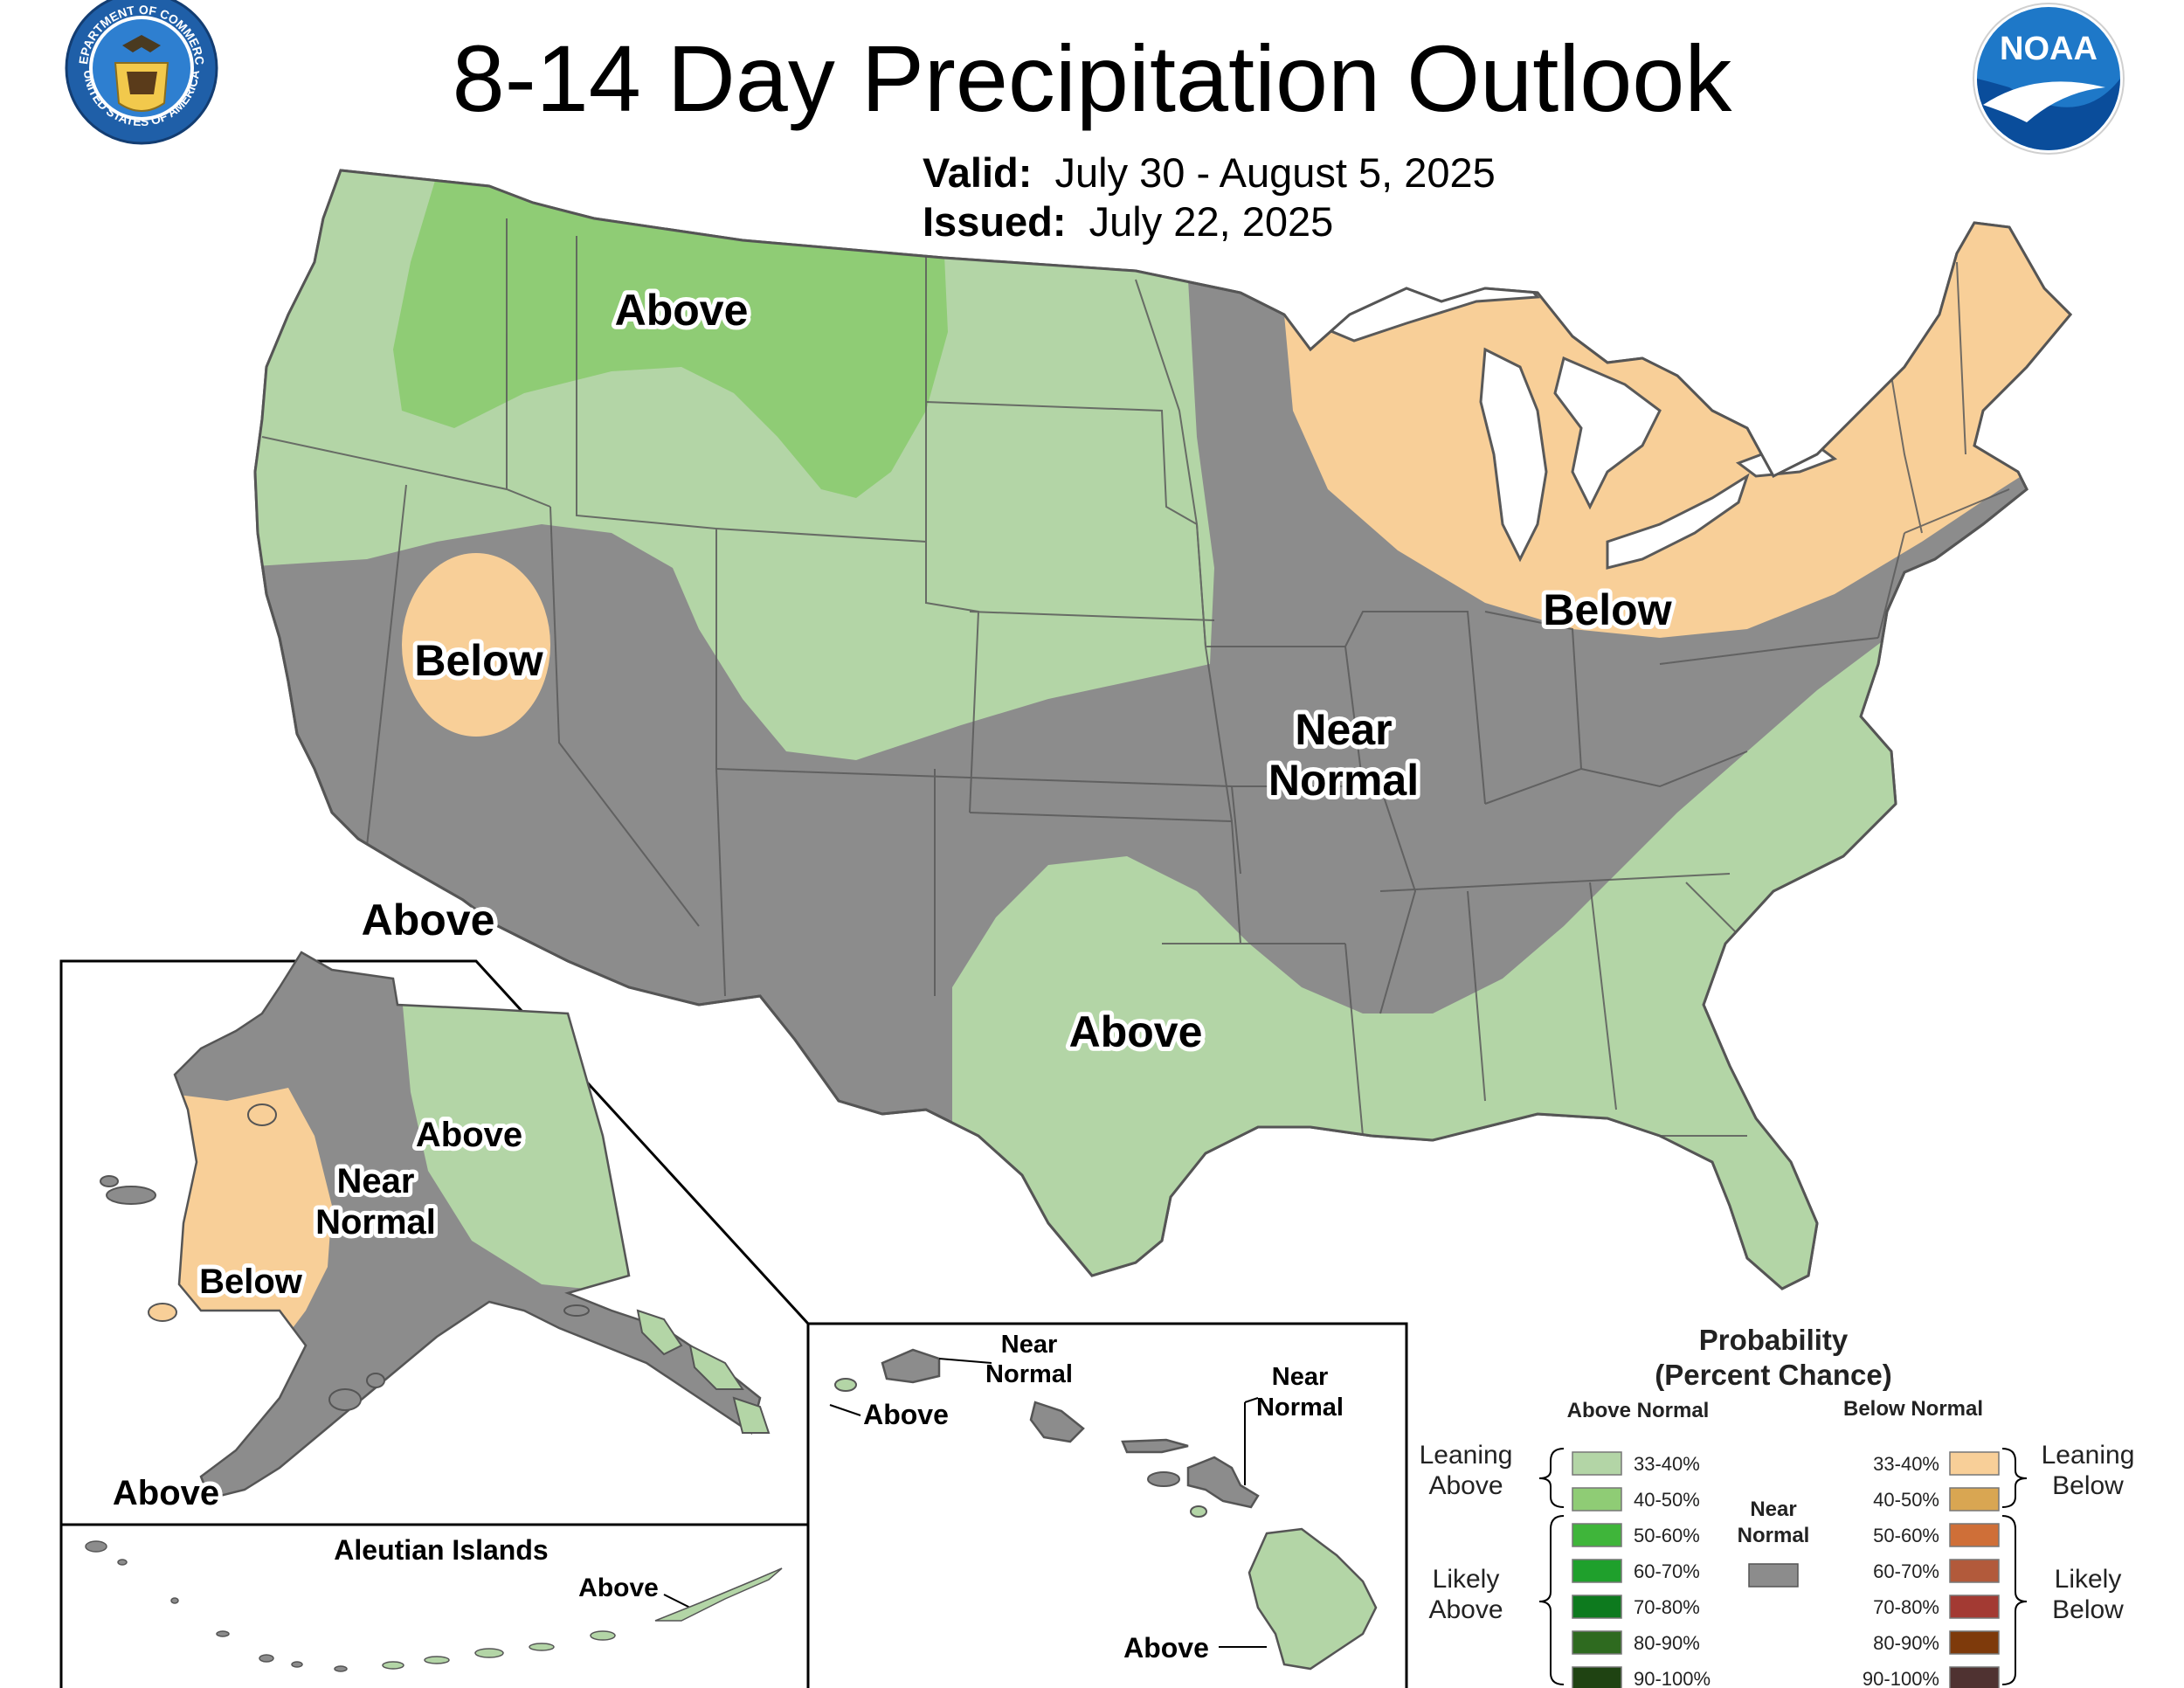  I want to click on label-below-northeast: Below, so click(1607, 609).